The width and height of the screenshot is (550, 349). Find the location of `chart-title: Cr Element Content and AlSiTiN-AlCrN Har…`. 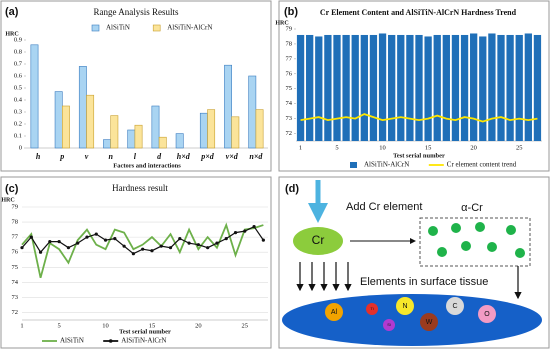

chart-title: Cr Element Content and AlSiTiN-AlCrN Har… is located at coordinates (418, 12).